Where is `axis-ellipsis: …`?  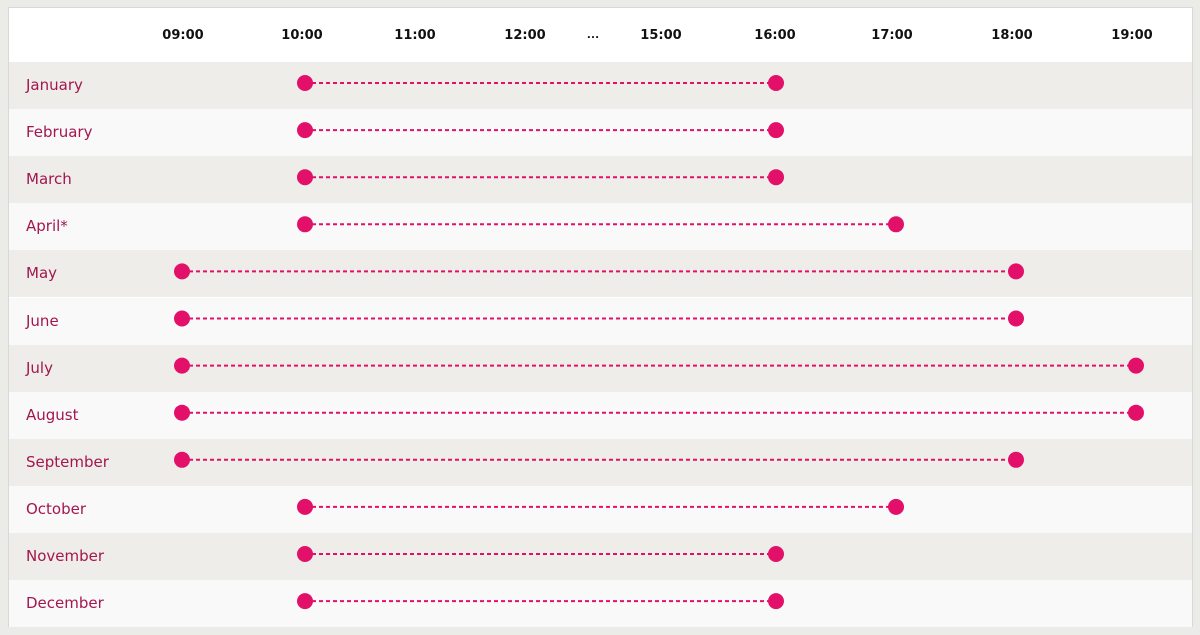
axis-ellipsis: … is located at coordinates (593, 33).